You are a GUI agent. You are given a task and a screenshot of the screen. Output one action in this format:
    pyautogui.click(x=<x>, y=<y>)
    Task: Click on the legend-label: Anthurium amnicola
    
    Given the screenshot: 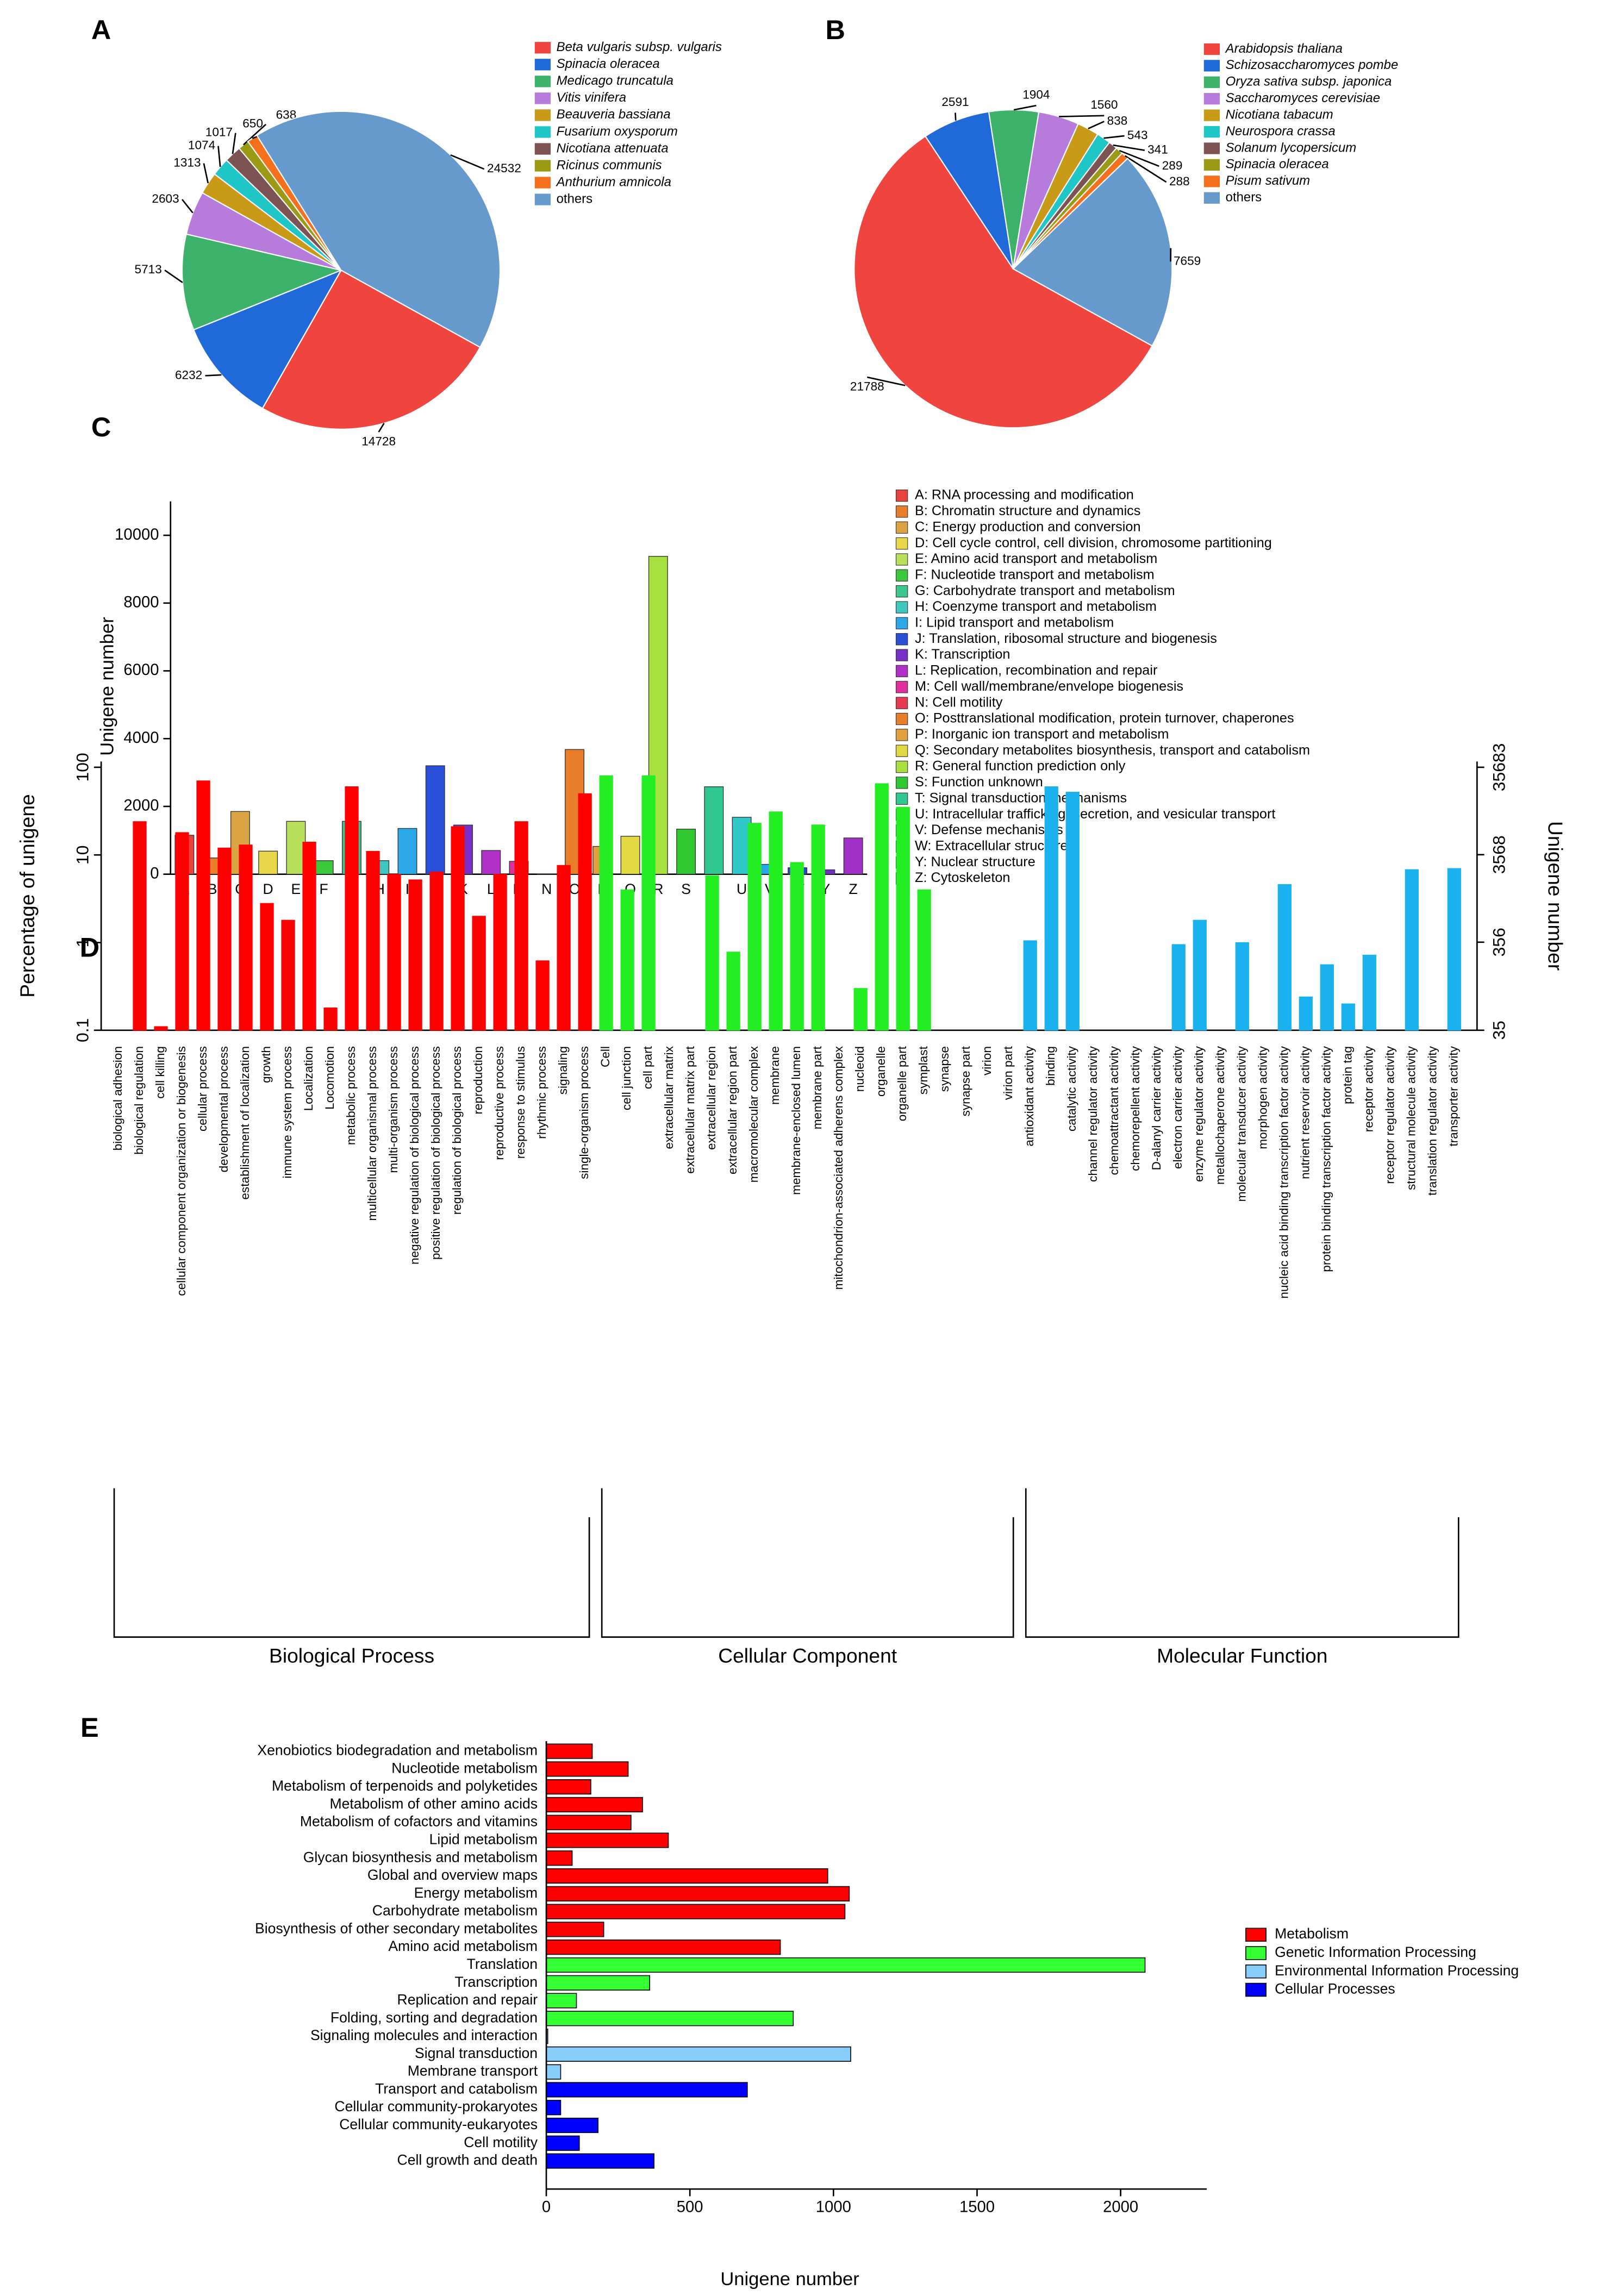 What is the action you would take?
    pyautogui.click(x=613, y=182)
    